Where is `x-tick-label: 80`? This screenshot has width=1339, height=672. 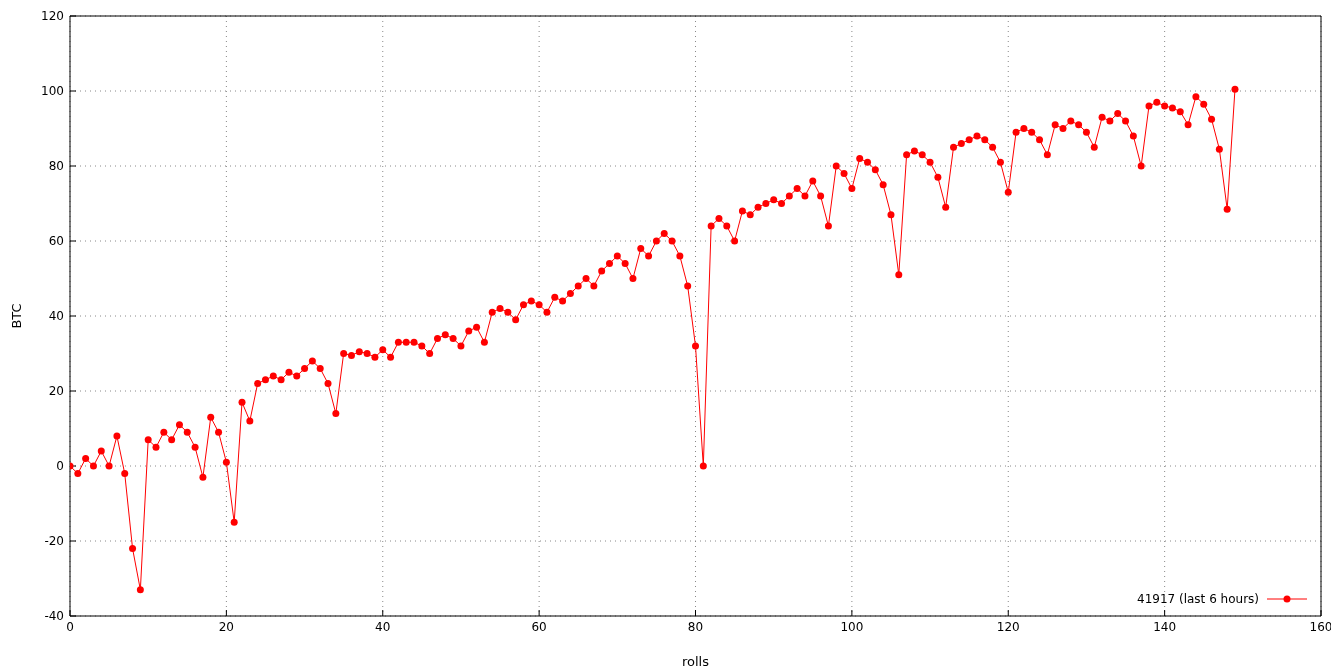
x-tick-label: 80 is located at coordinates (695, 626).